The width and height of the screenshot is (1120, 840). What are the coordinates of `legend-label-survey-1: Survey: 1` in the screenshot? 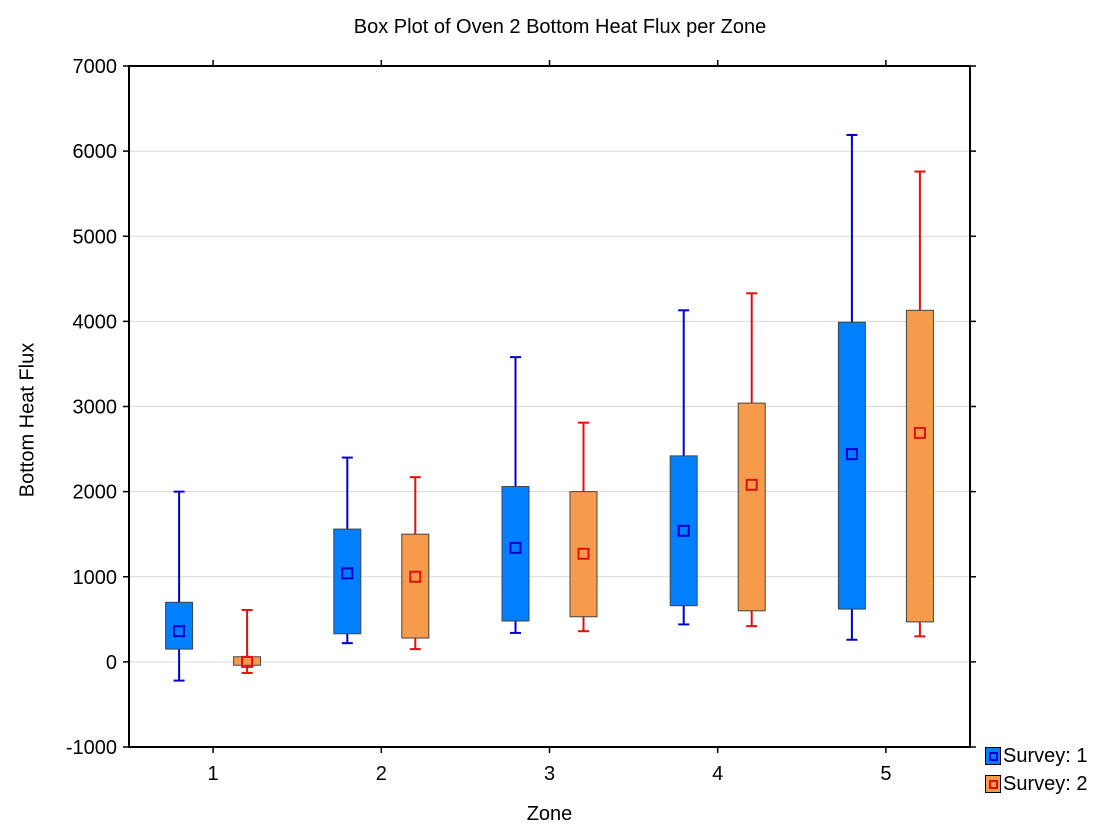 It's located at (1045, 755).